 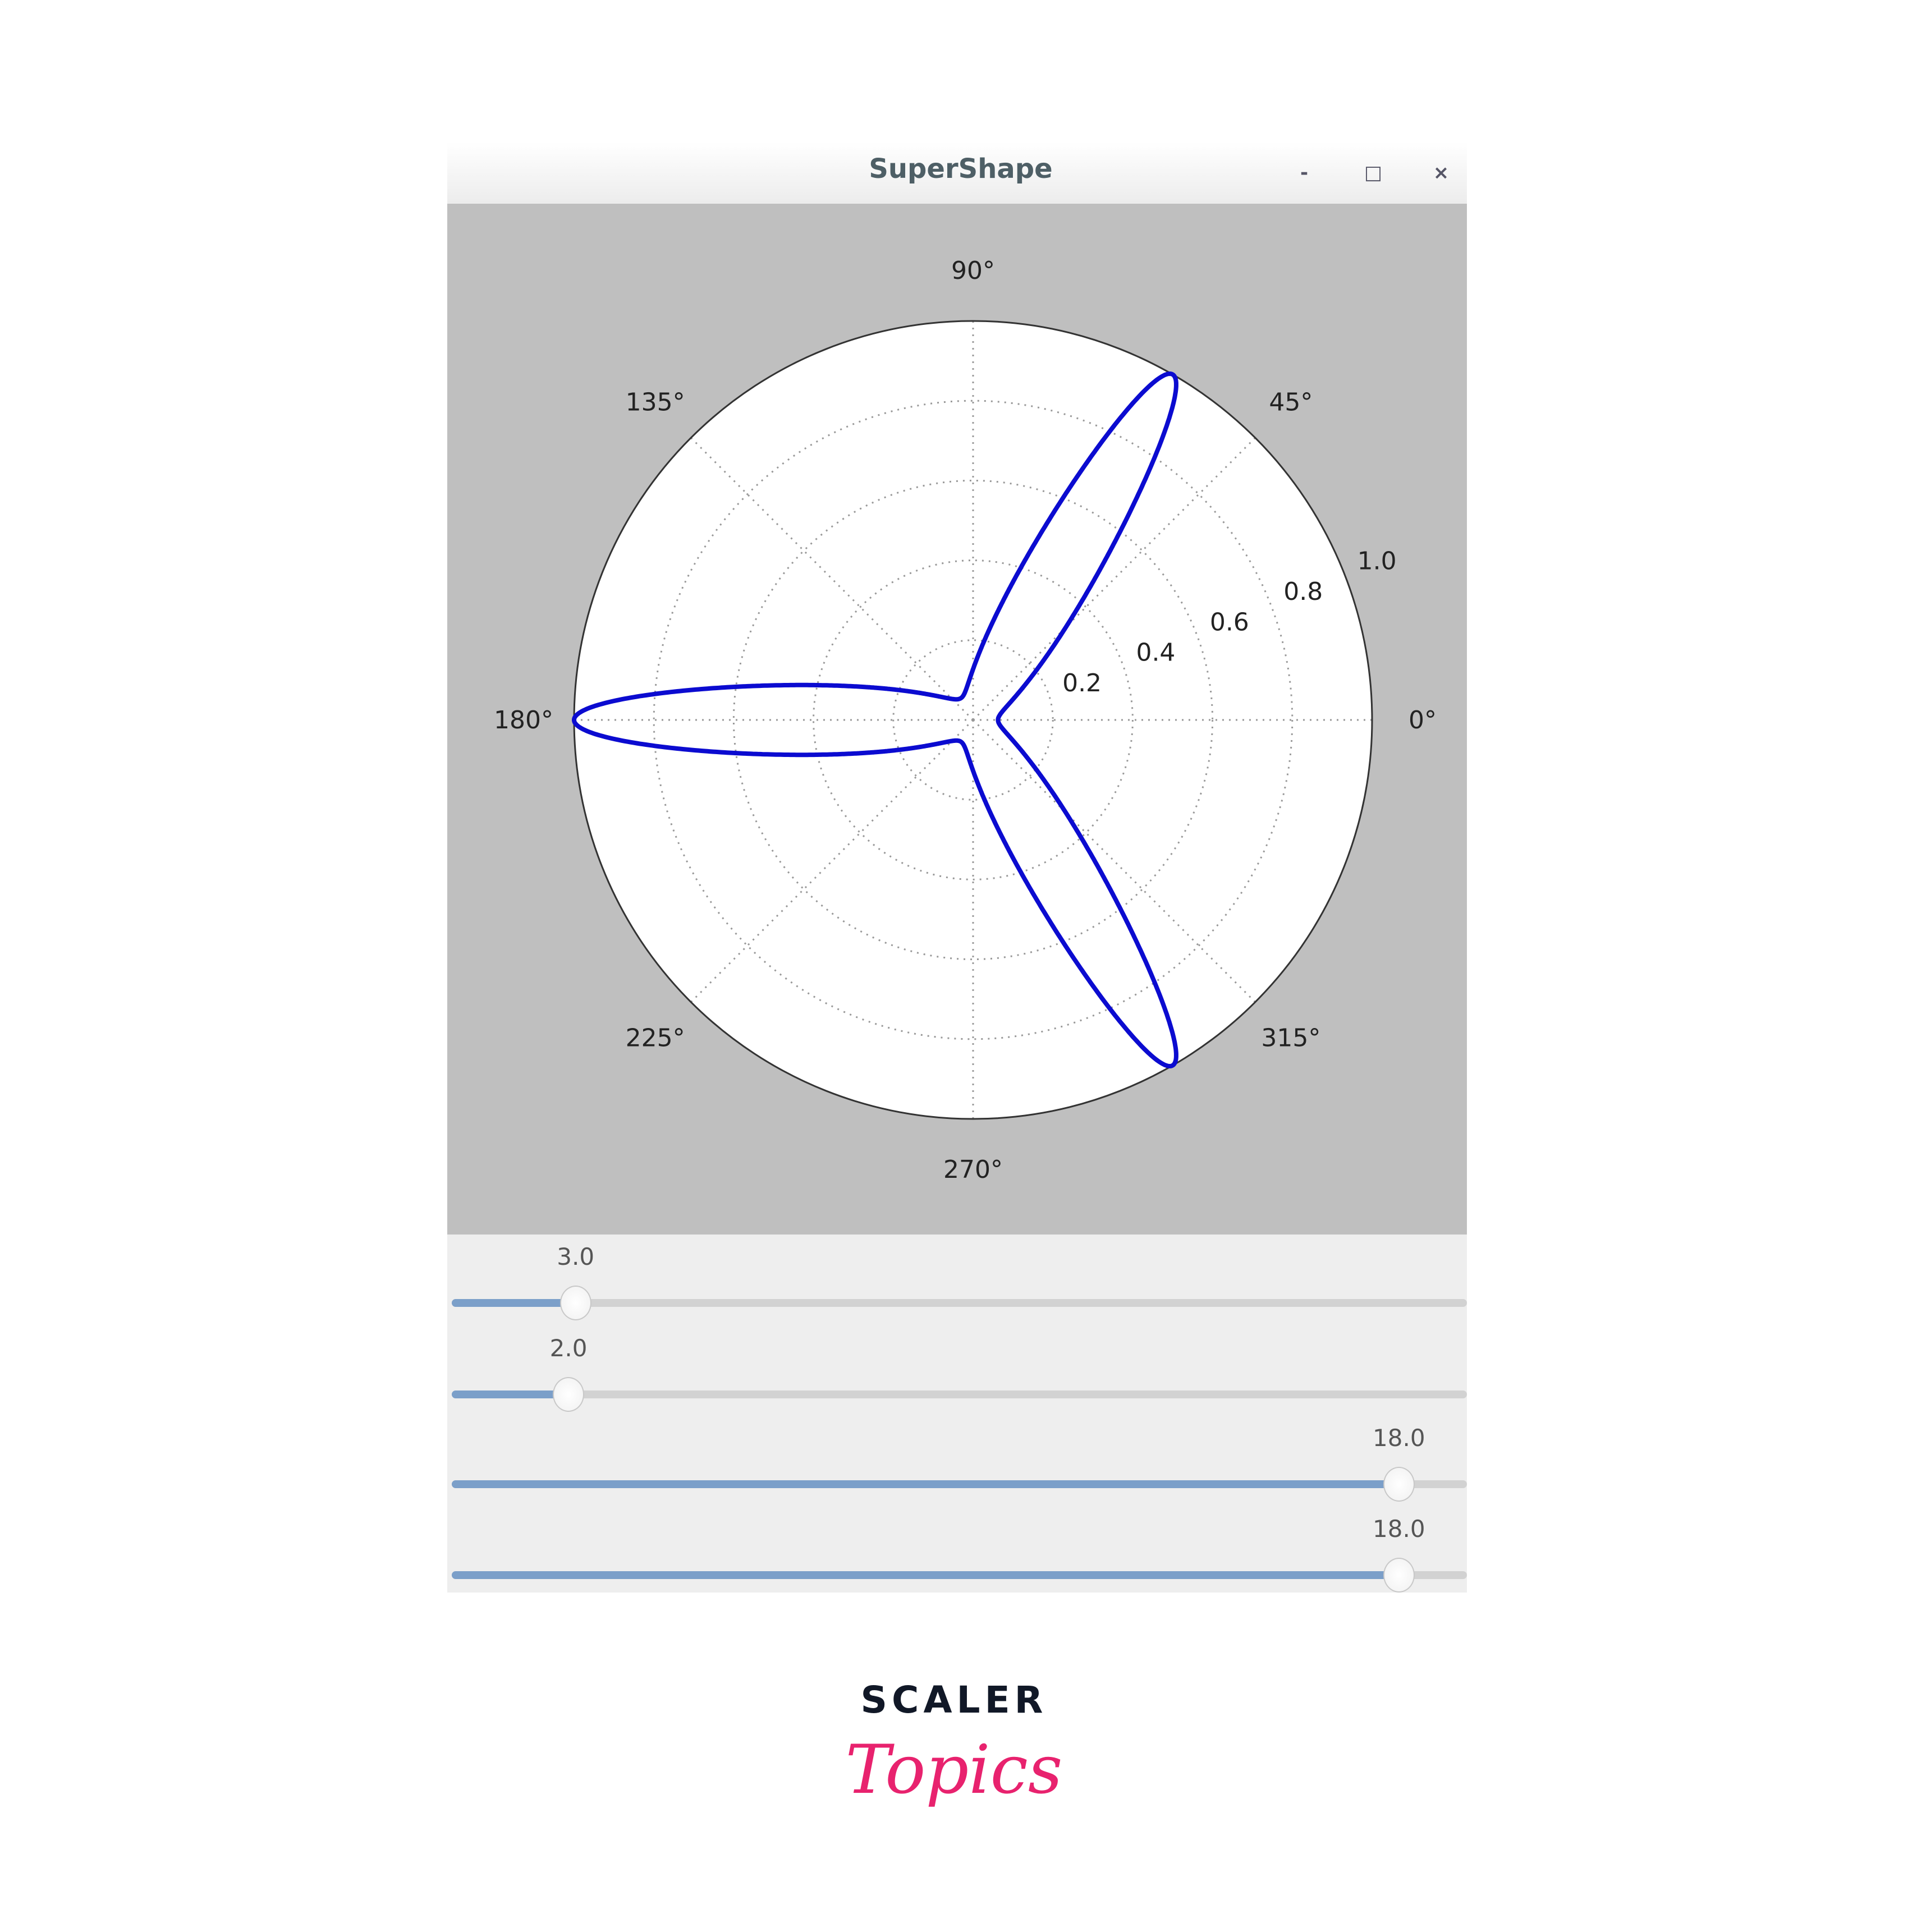 What do you see at coordinates (973, 1169) in the screenshot?
I see `angle-tick-label: 270°` at bounding box center [973, 1169].